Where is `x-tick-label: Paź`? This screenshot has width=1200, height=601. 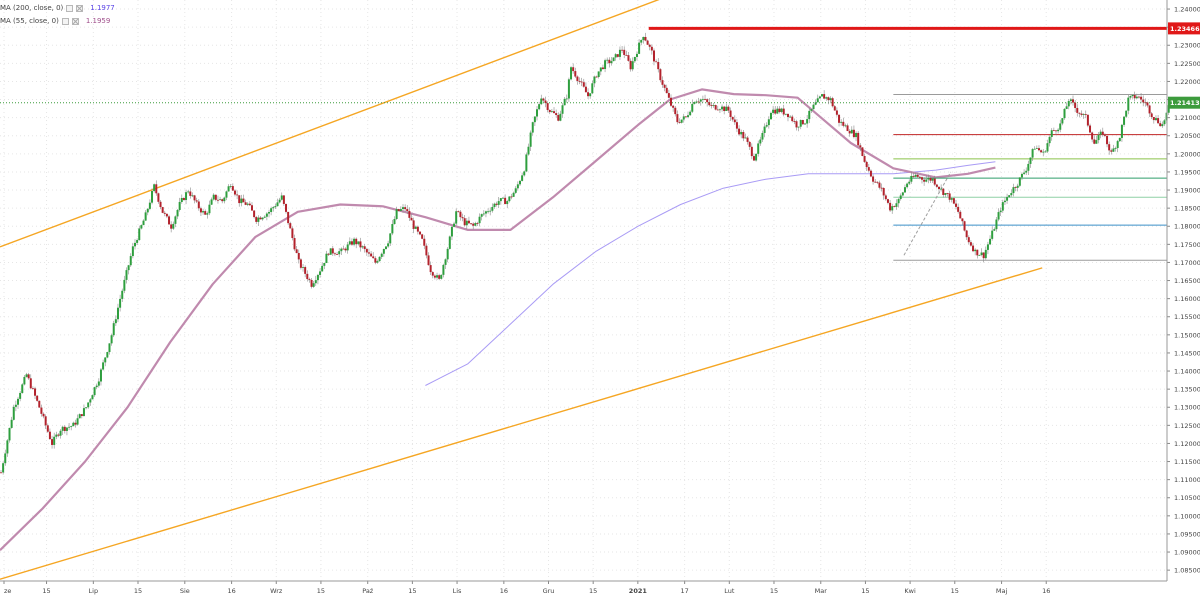 x-tick-label: Paź is located at coordinates (368, 591).